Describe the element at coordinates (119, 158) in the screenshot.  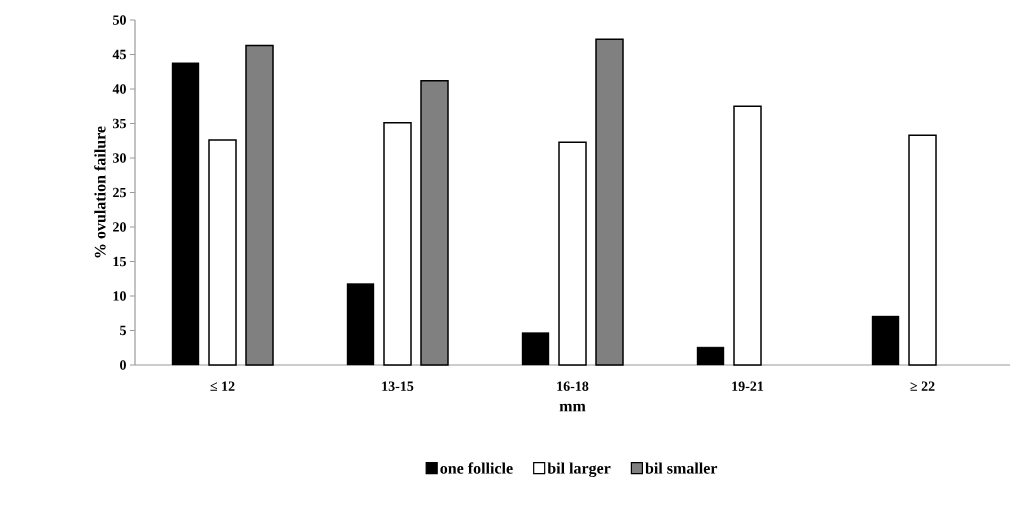
I see `y-tick-label: 30` at that location.